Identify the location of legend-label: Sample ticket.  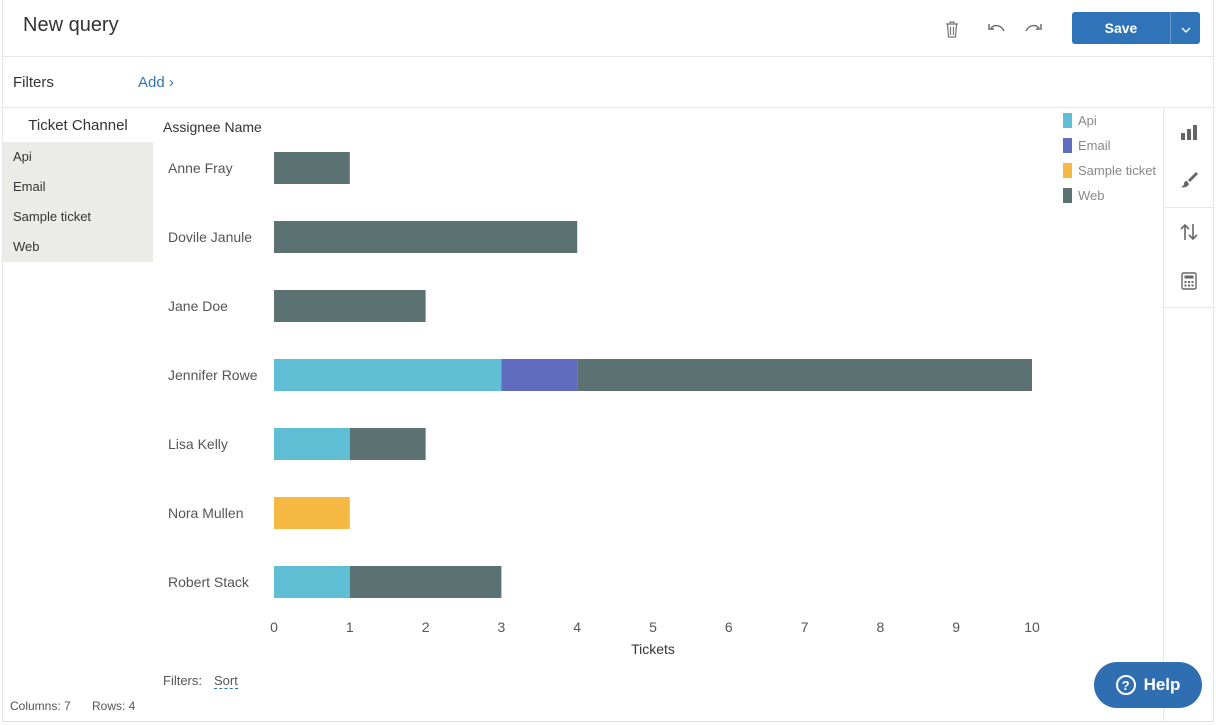
(1117, 170).